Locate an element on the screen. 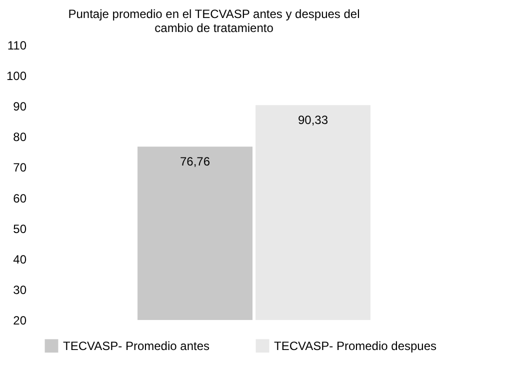 This screenshot has width=510, height=384. data-label: 76,76 is located at coordinates (195, 161).